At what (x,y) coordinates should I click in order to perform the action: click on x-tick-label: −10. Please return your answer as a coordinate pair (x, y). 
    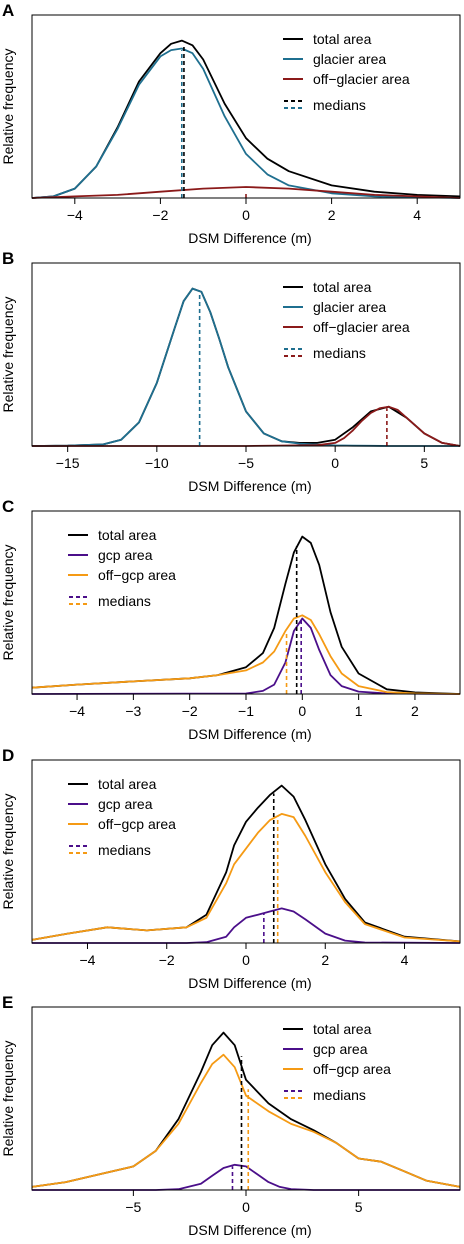
    Looking at the image, I should click on (157, 463).